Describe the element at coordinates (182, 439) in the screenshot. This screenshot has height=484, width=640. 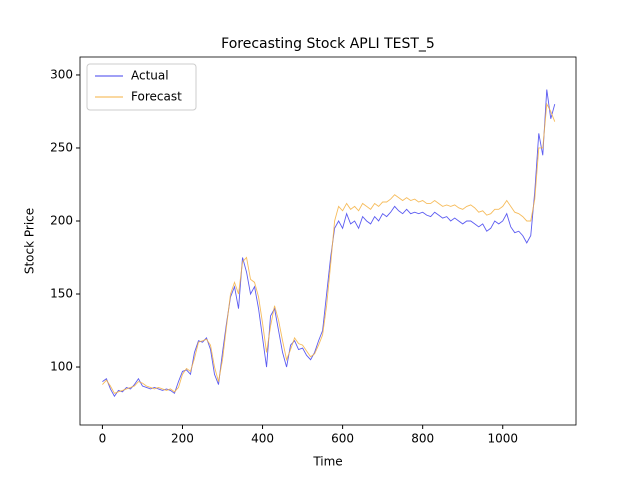
I see `x-tick-label: 200` at that location.